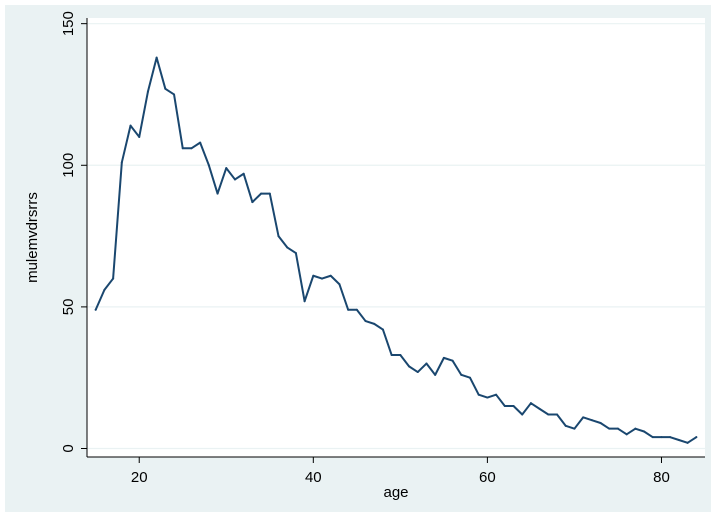 The width and height of the screenshot is (716, 517). I want to click on y-tick-label: 150, so click(68, 23).